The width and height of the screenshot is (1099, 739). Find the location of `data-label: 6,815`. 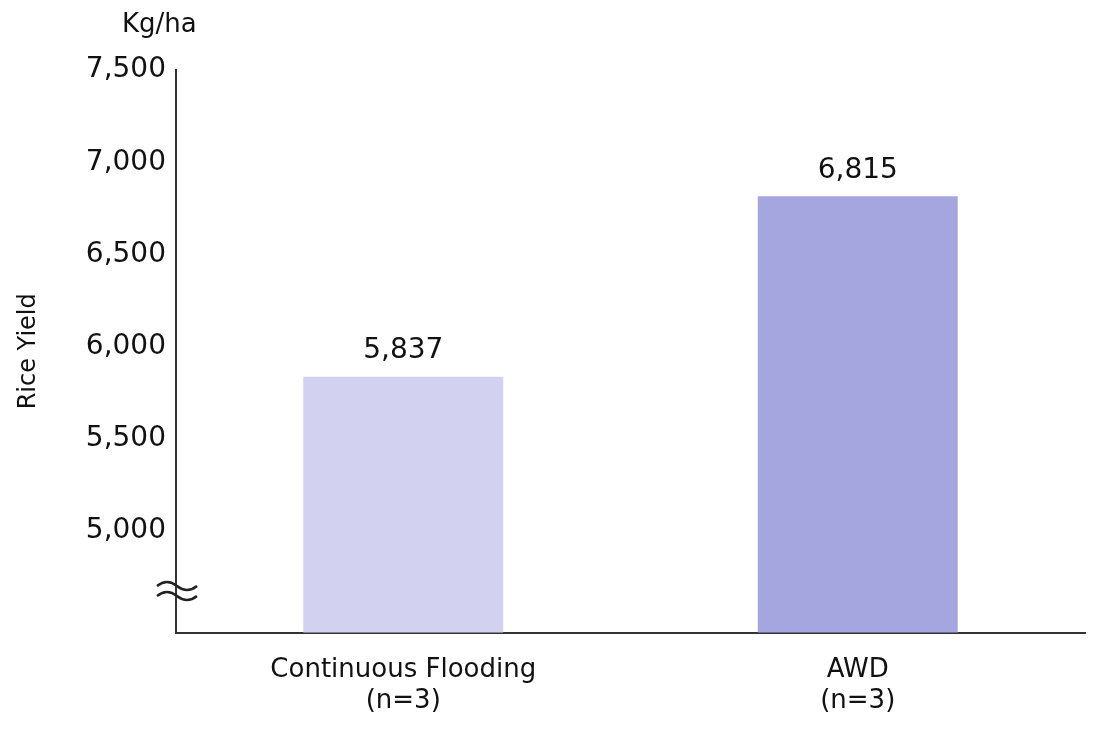

data-label: 6,815 is located at coordinates (857, 168).